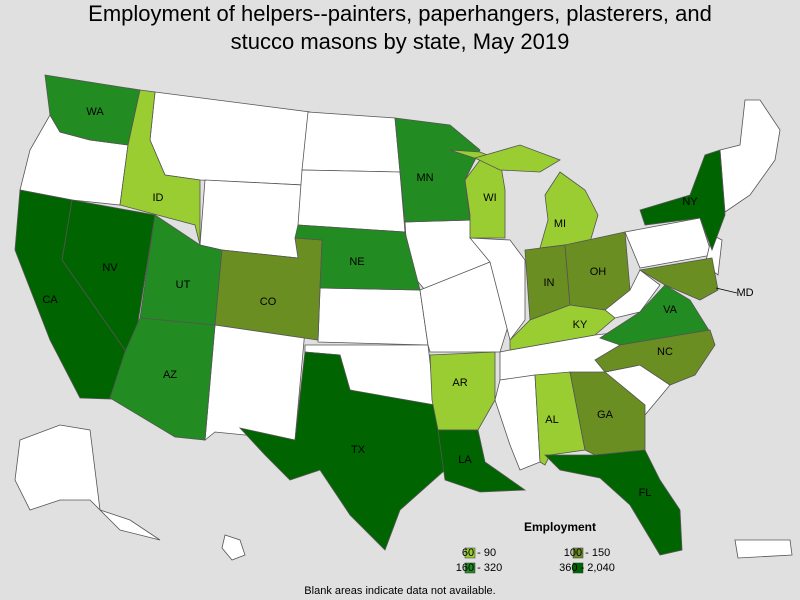 Image resolution: width=800 pixels, height=600 pixels. What do you see at coordinates (95, 112) in the screenshot?
I see `state-label: WA` at bounding box center [95, 112].